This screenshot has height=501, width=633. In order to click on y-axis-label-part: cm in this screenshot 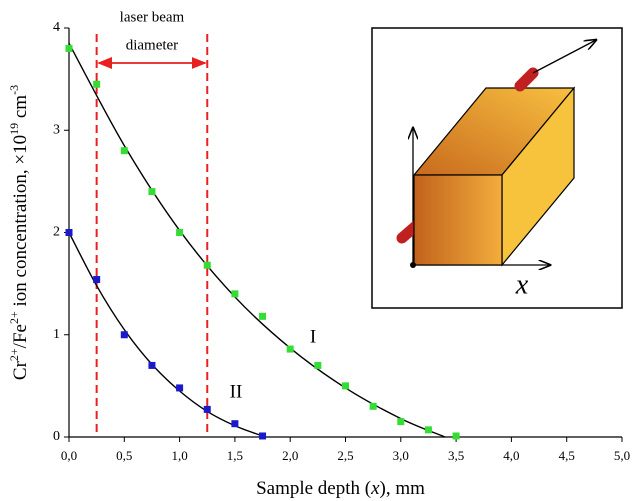, I will do `click(20, 109)`.